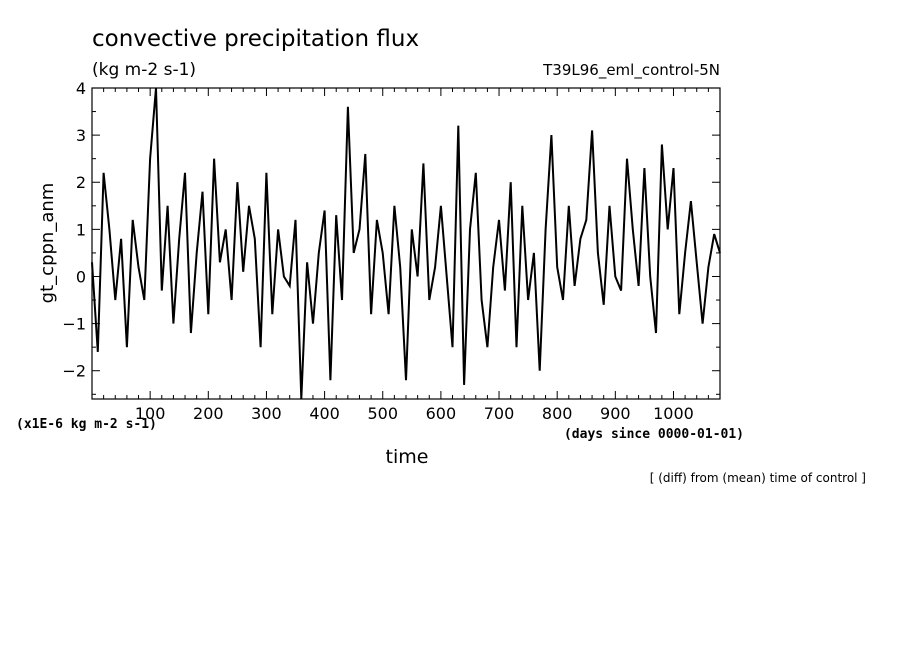 The image size is (904, 654). What do you see at coordinates (266, 413) in the screenshot?
I see `x-tick-label: 300` at bounding box center [266, 413].